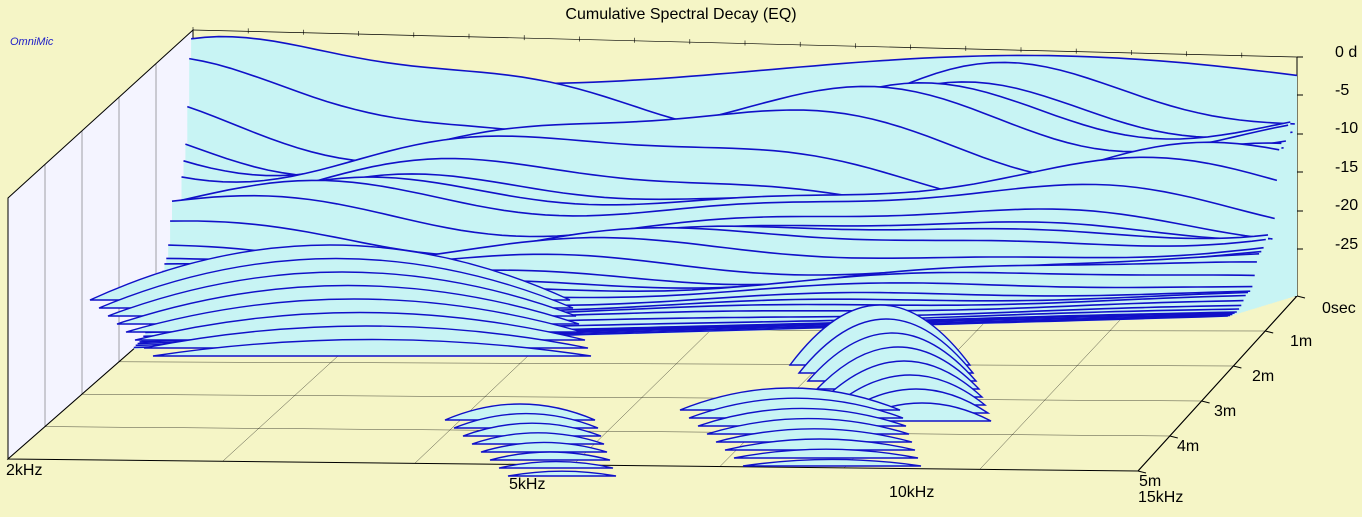  Describe the element at coordinates (527, 484) in the screenshot. I see `x-tick-label: 5kHz` at that location.